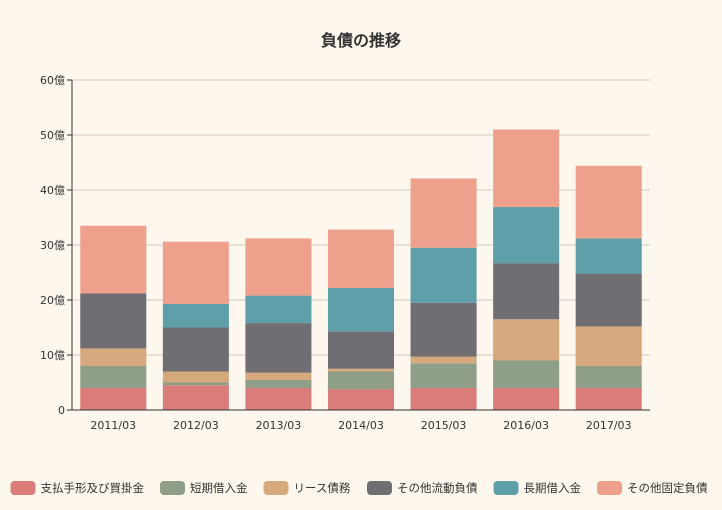 The height and width of the screenshot is (510, 722). I want to click on y-tick-label: 0, so click(61, 410).